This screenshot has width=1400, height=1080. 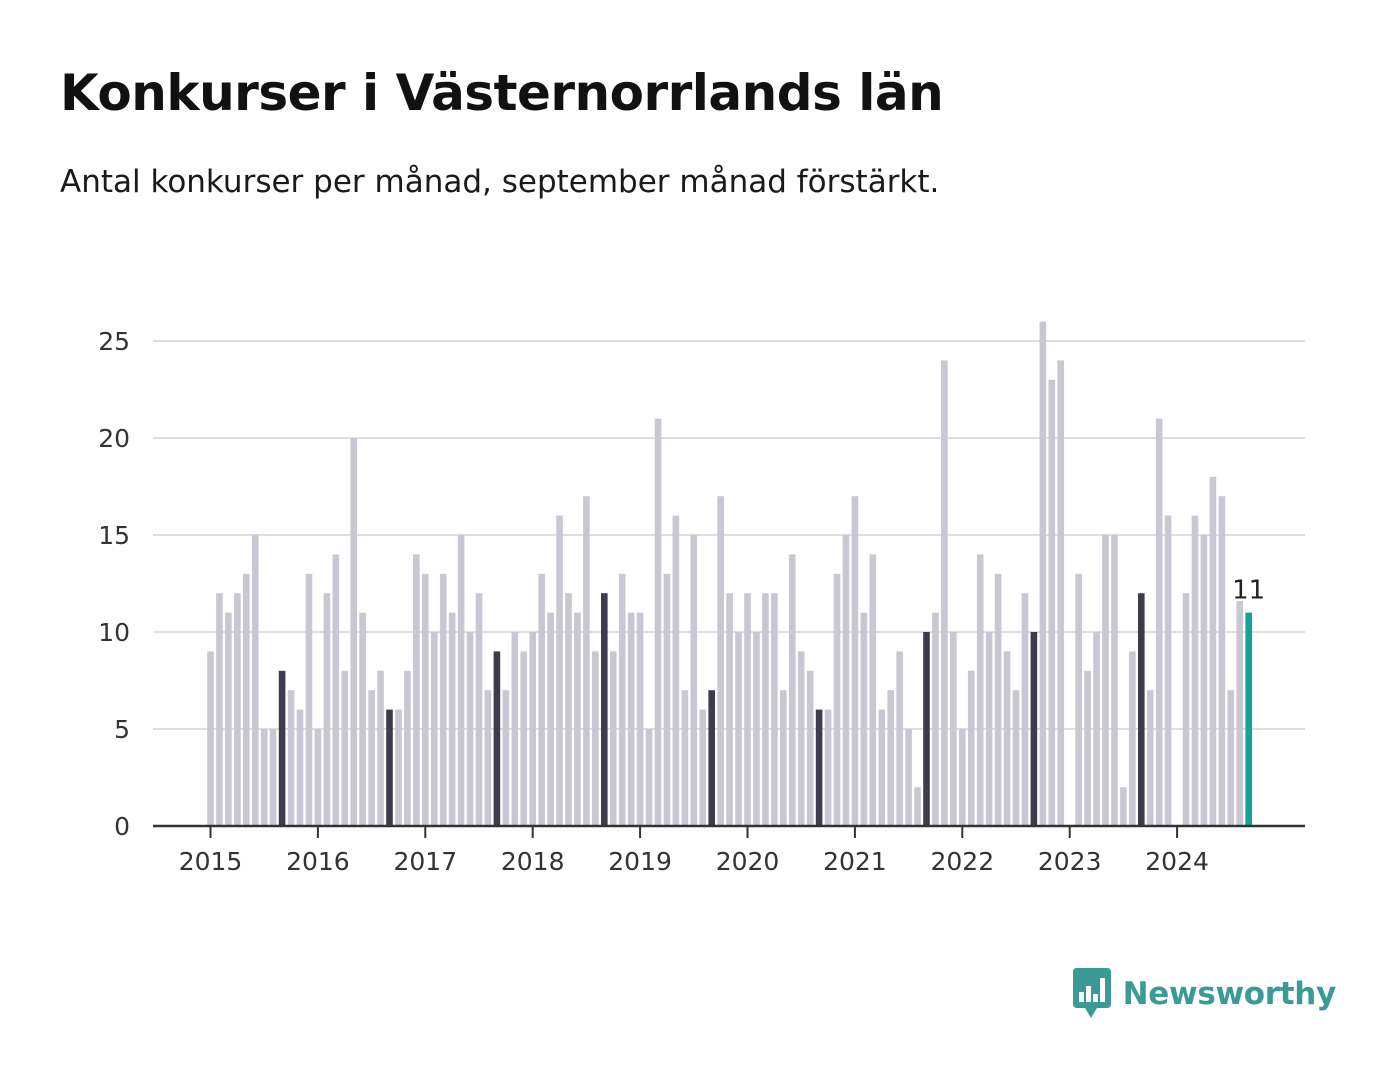 I want to click on axes, so click(x=729, y=831).